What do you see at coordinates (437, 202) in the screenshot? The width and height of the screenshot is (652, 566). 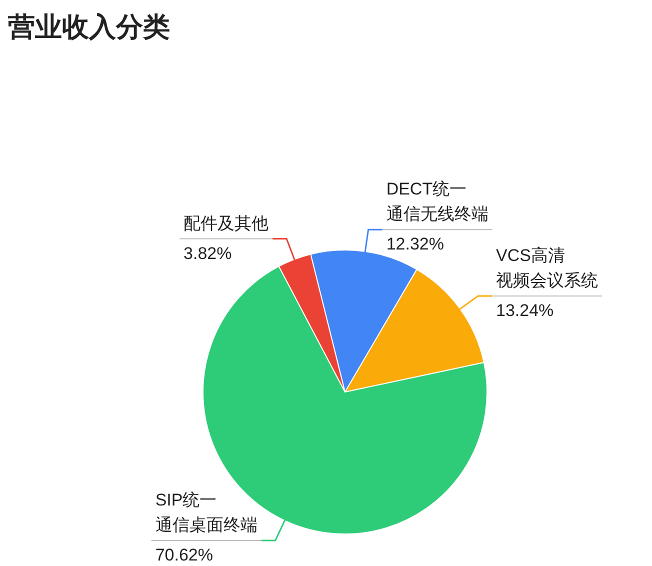 I see `slice-label: DECT统一通信无线终端` at bounding box center [437, 202].